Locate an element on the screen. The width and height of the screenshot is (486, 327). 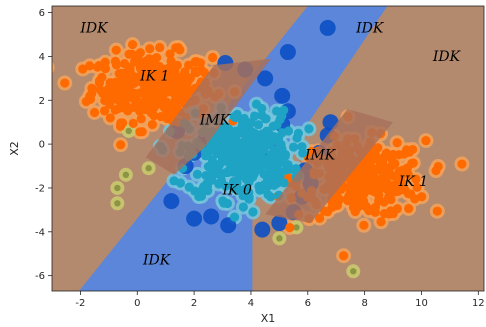
y-tick-label: -2 is located at coordinates (40, 188).